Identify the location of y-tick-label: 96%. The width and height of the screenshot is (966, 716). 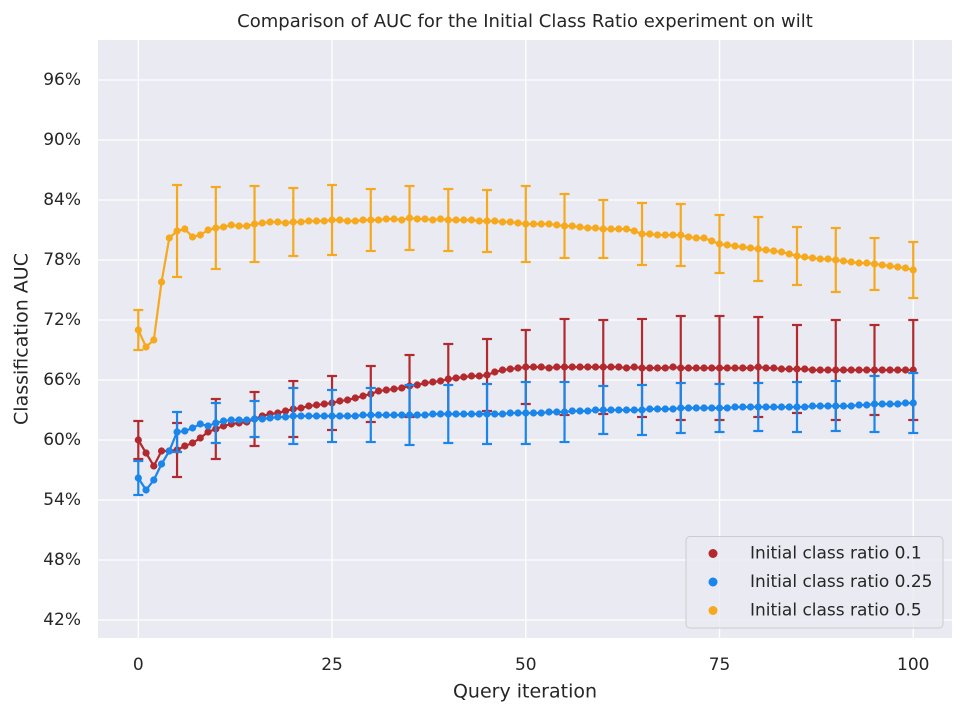
(62, 80).